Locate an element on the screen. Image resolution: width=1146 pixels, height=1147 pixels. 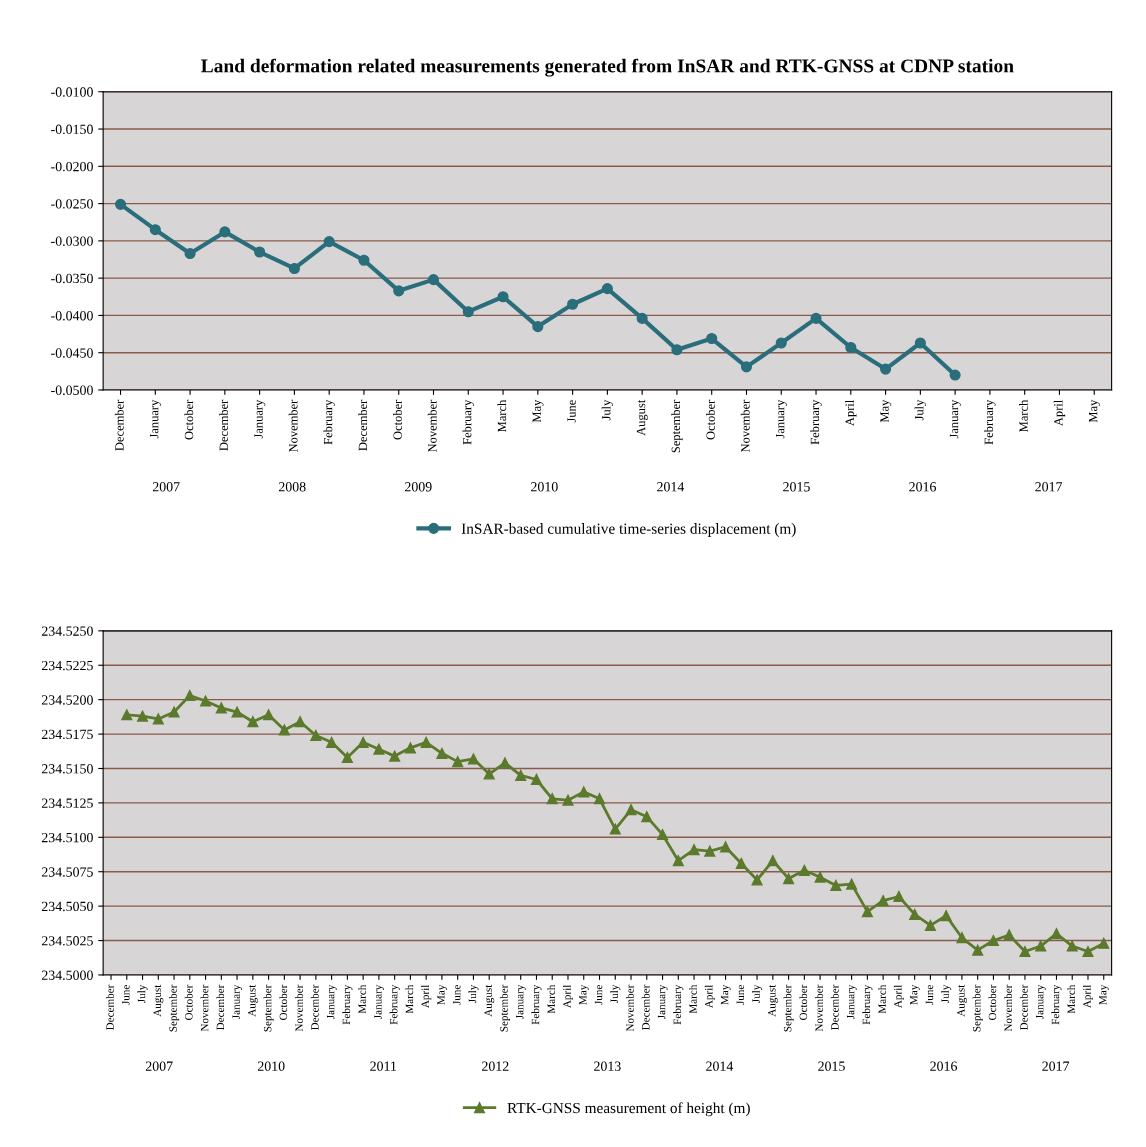
text: 2010 is located at coordinates (544, 487).